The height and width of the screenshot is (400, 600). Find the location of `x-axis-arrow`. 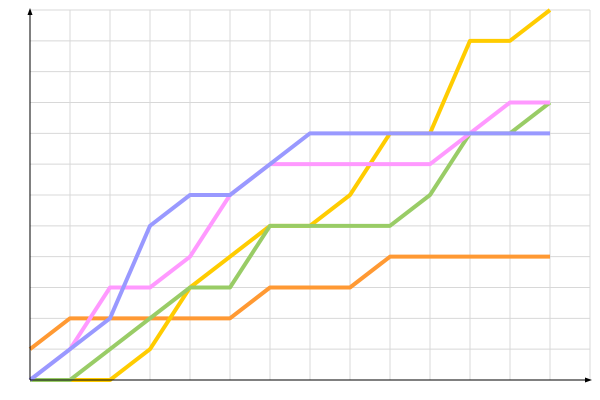

x-axis-arrow is located at coordinates (588, 380).